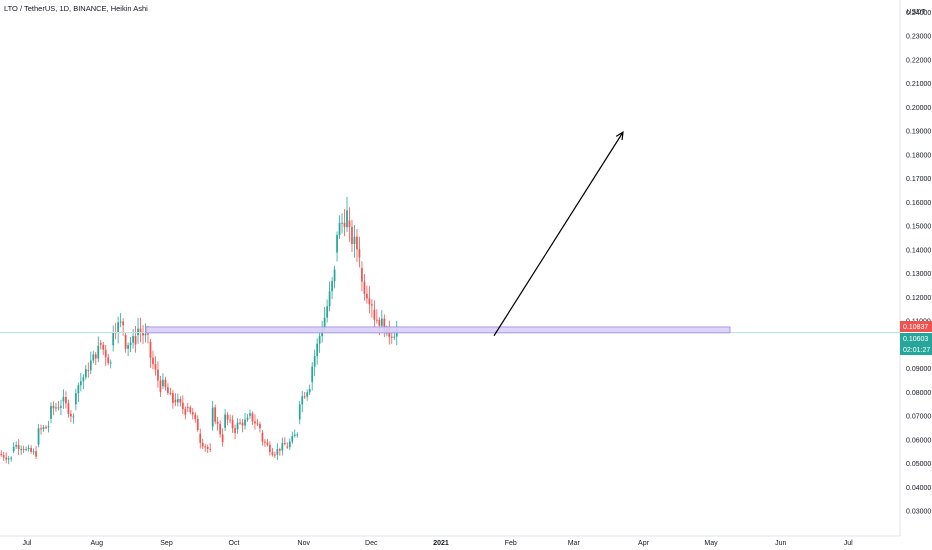 This screenshot has height=550, width=932. I want to click on price-tick-label: 0.22000, so click(918, 60).